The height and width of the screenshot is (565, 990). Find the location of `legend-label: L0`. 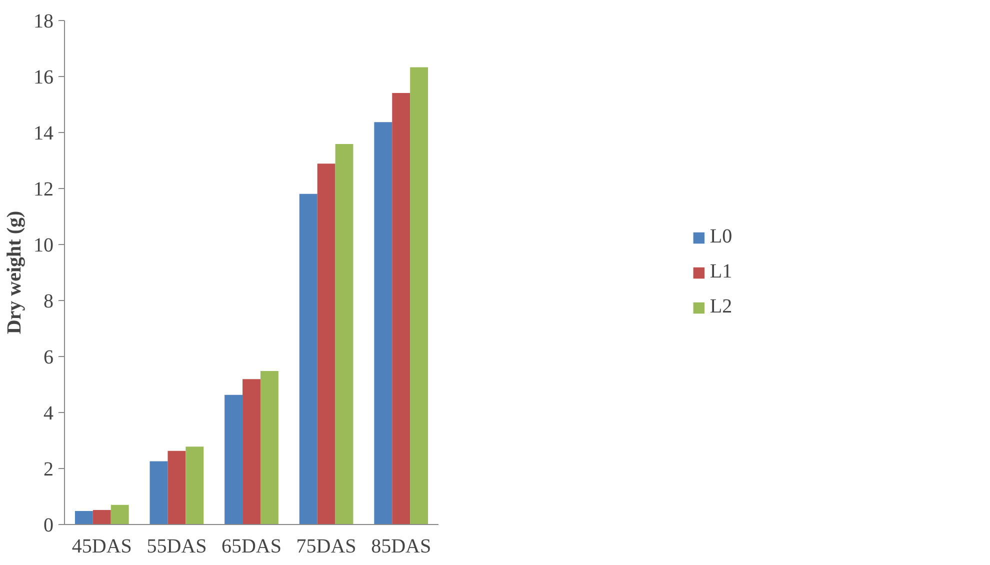

legend-label: L0 is located at coordinates (721, 237).